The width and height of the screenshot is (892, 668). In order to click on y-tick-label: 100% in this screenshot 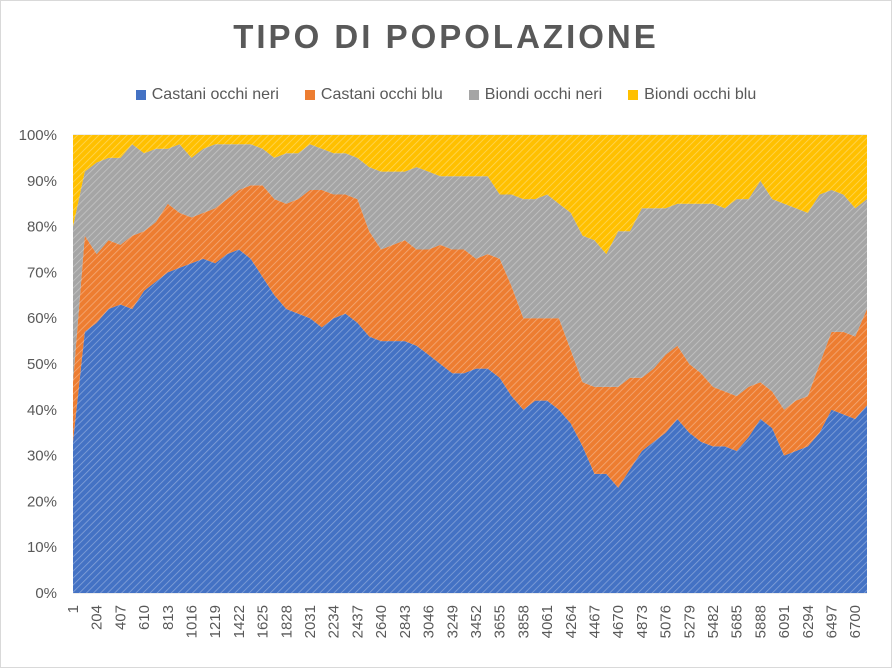, I will do `click(38, 135)`.